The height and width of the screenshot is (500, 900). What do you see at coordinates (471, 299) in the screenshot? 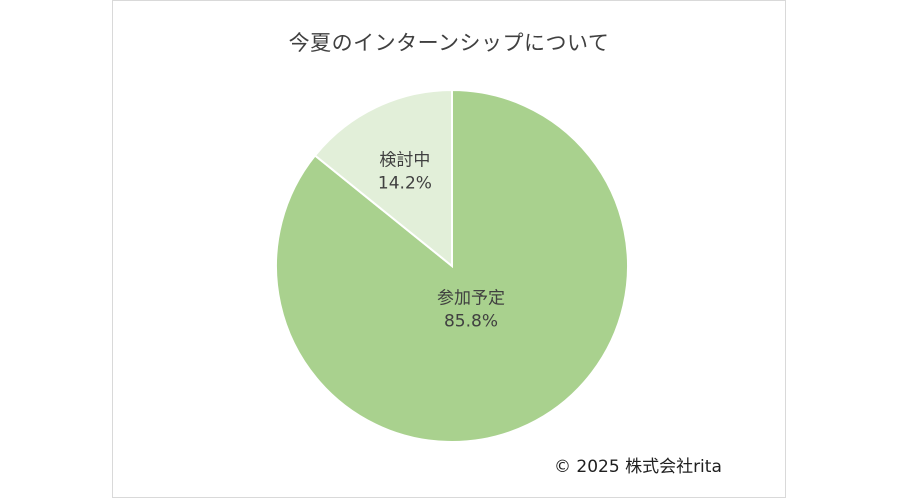
I see `slice-category-label-0: 参加予定` at bounding box center [471, 299].